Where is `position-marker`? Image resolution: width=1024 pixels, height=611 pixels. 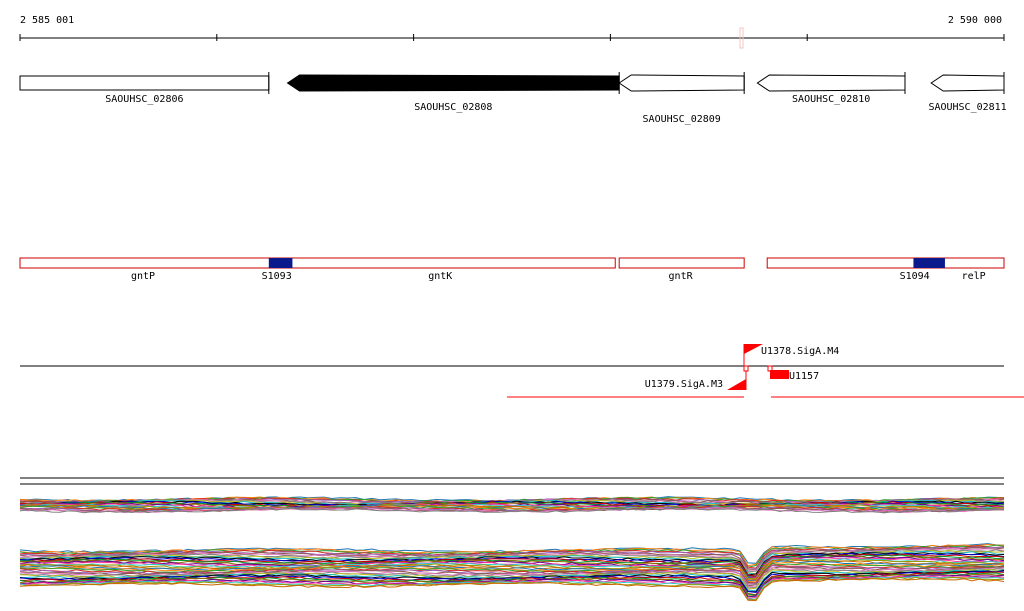
position-marker is located at coordinates (741, 38).